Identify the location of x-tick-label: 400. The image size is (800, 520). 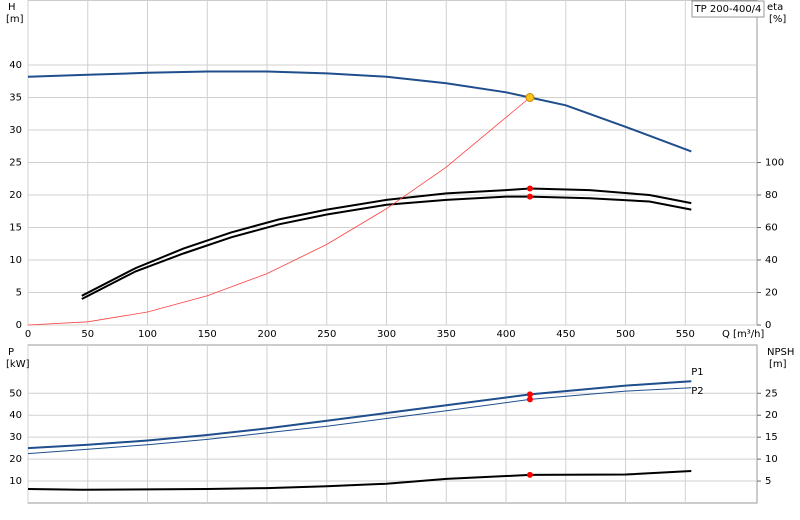
(505, 334).